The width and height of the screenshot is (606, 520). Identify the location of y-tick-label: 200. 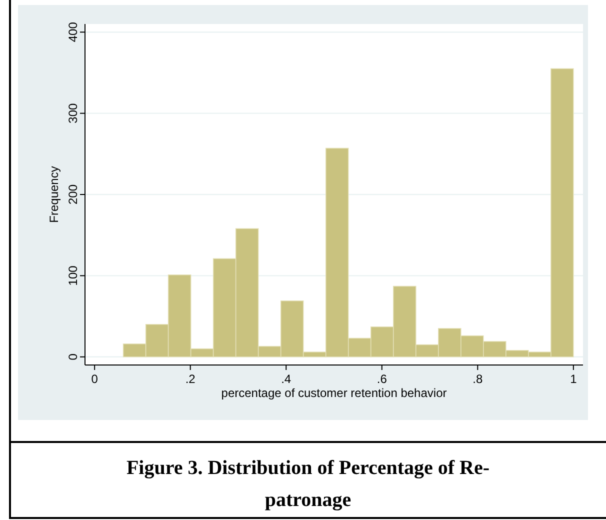
(73, 194).